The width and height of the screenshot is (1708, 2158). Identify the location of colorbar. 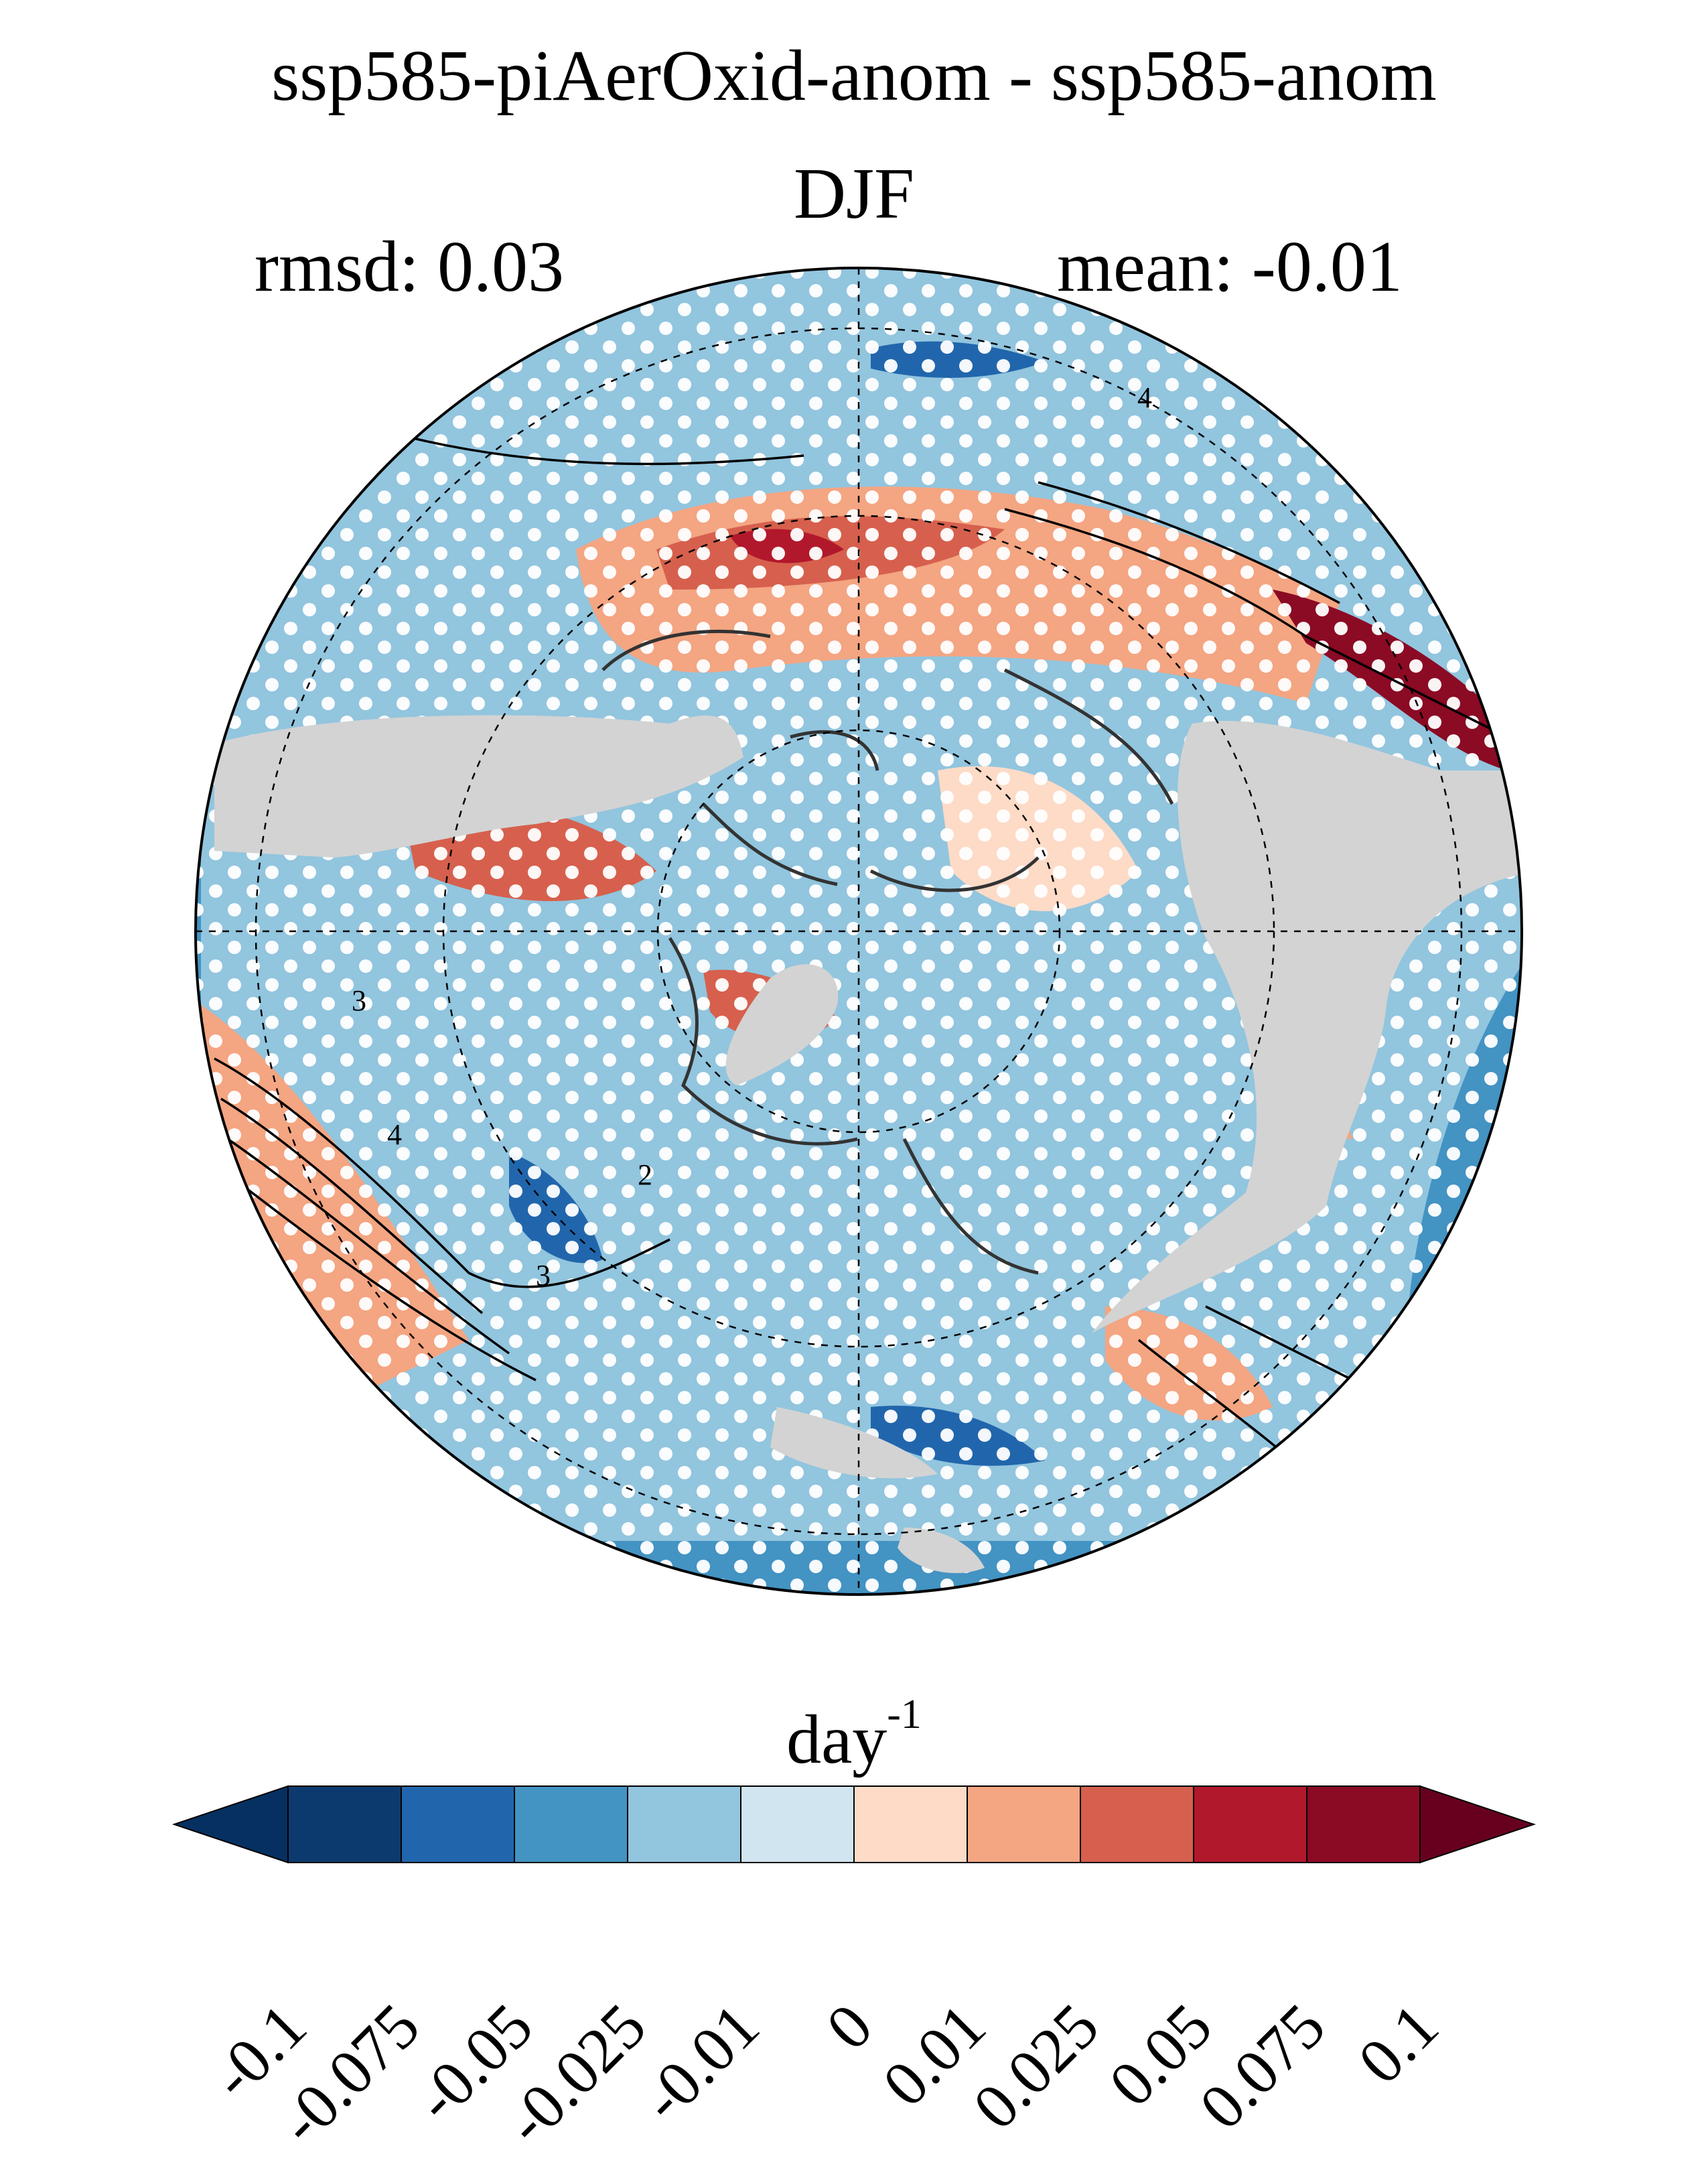
(854, 1824).